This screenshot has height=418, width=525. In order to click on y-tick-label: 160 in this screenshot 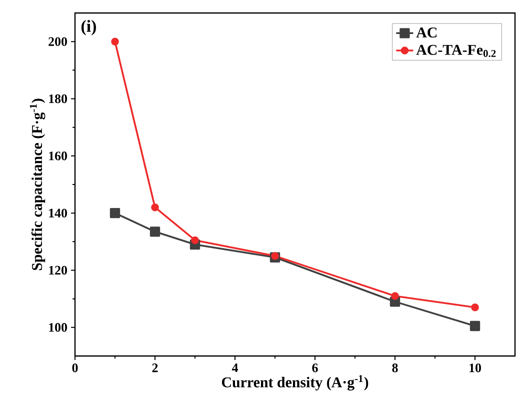, I will do `click(58, 156)`.